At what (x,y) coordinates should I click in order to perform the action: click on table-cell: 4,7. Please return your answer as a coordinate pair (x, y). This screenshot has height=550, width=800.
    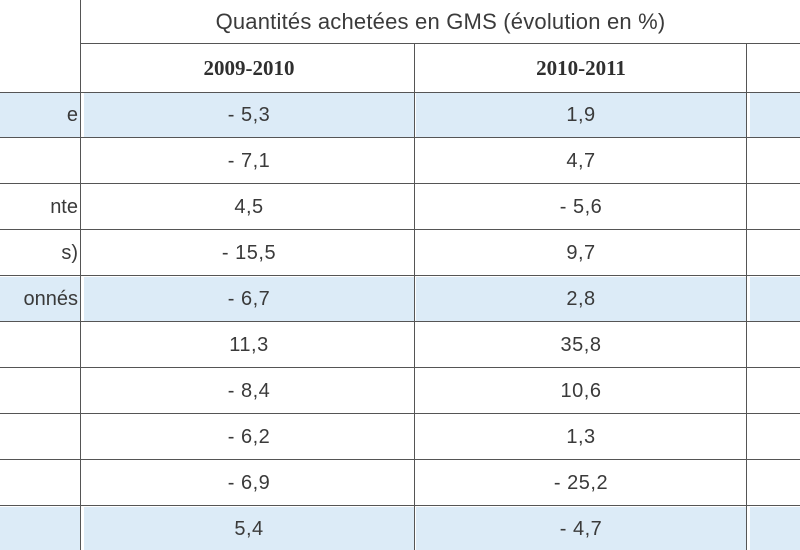
    Looking at the image, I should click on (581, 160).